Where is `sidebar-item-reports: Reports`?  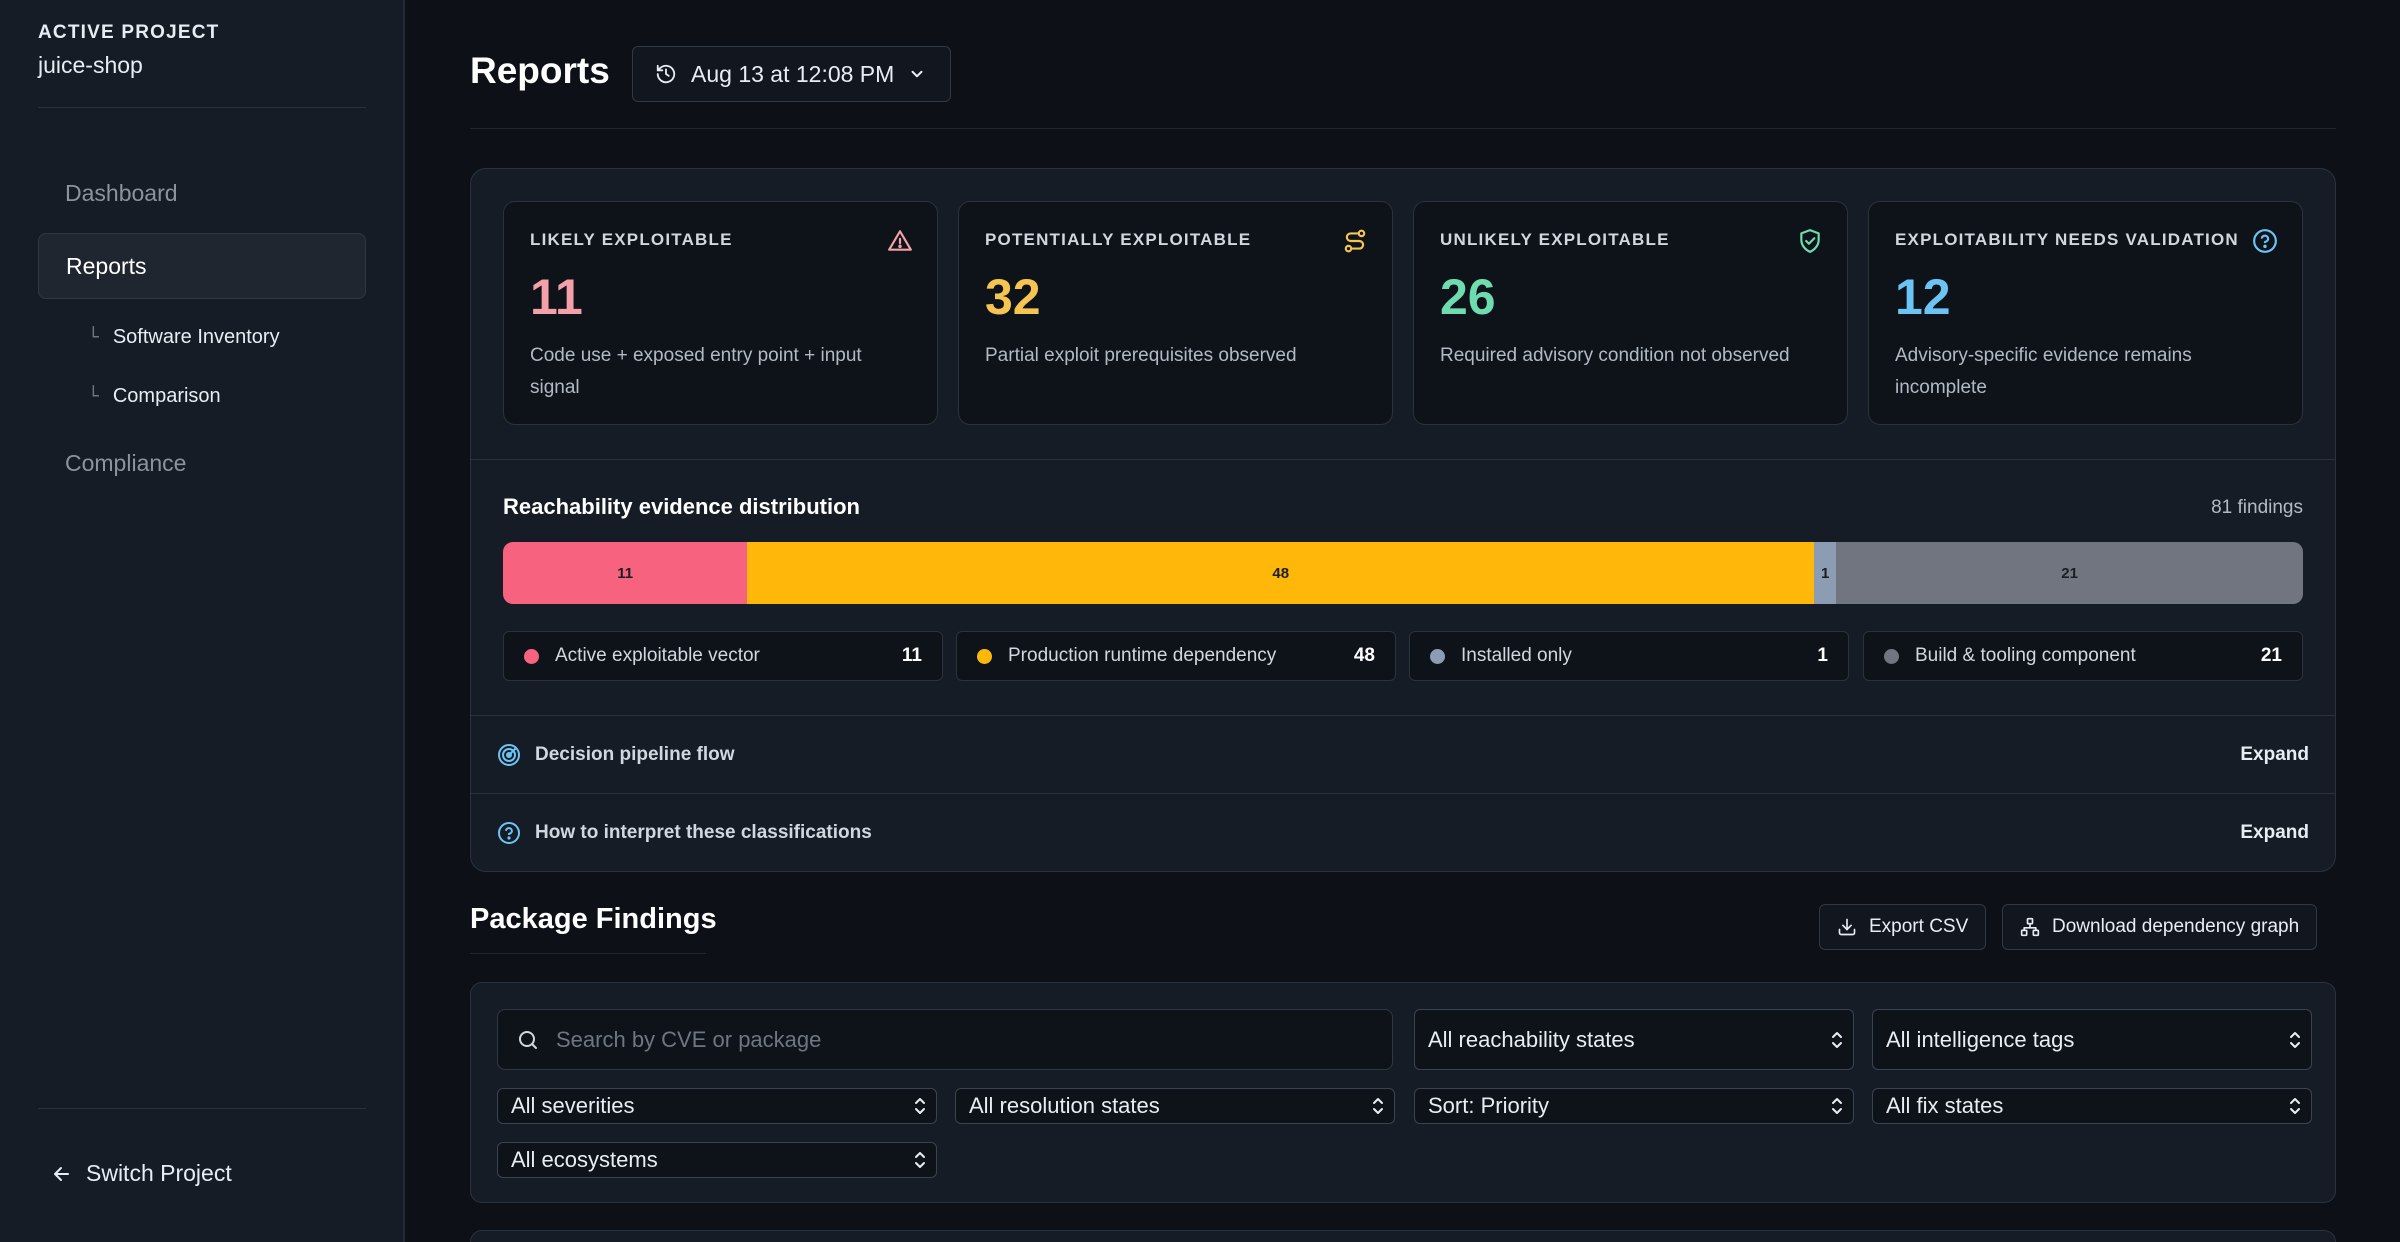 sidebar-item-reports: Reports is located at coordinates (202, 266).